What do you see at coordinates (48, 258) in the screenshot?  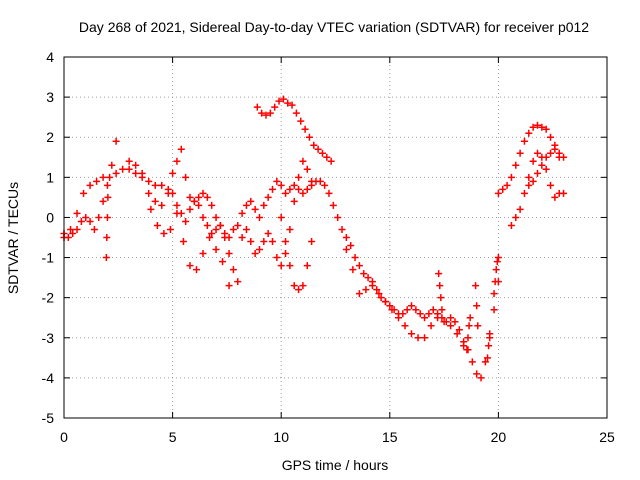 I see `y-tick-label: -1` at bounding box center [48, 258].